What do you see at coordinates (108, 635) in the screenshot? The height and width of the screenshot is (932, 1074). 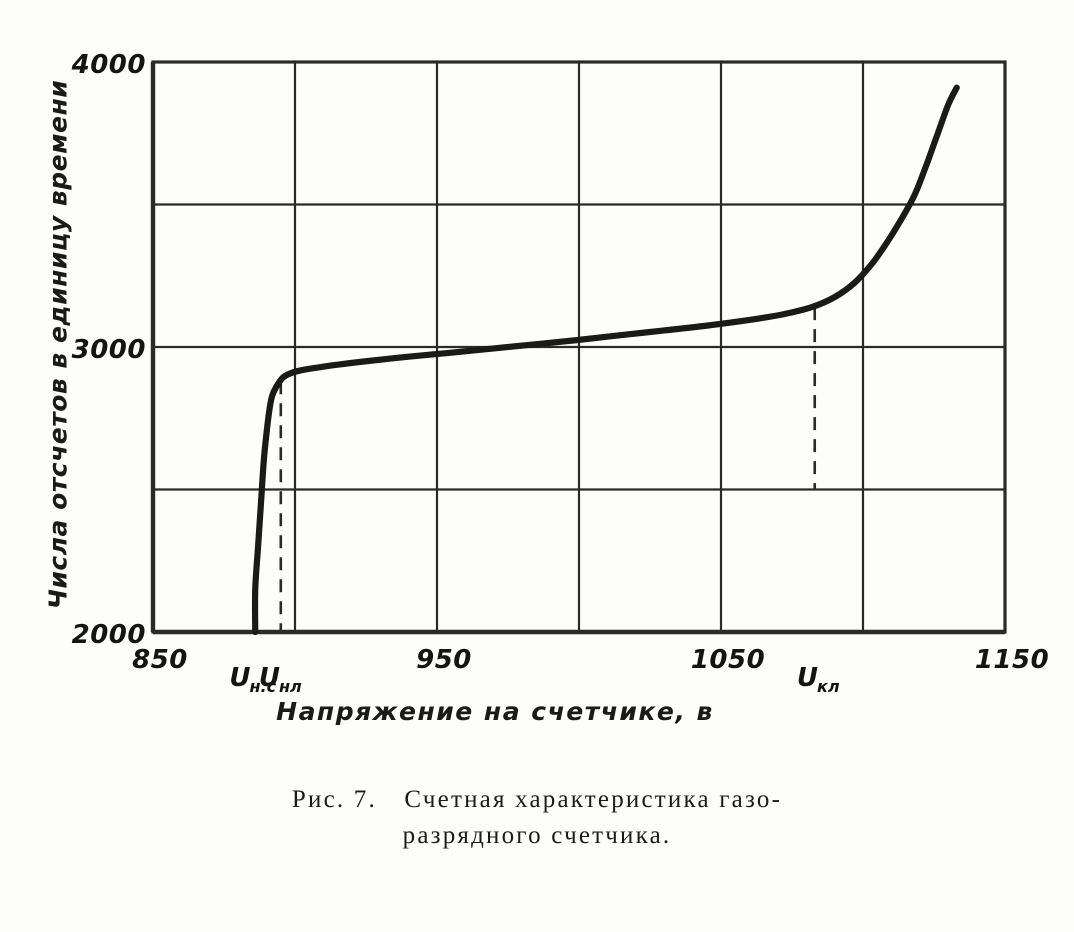 I see `y-tick-label-2000: 2000` at bounding box center [108, 635].